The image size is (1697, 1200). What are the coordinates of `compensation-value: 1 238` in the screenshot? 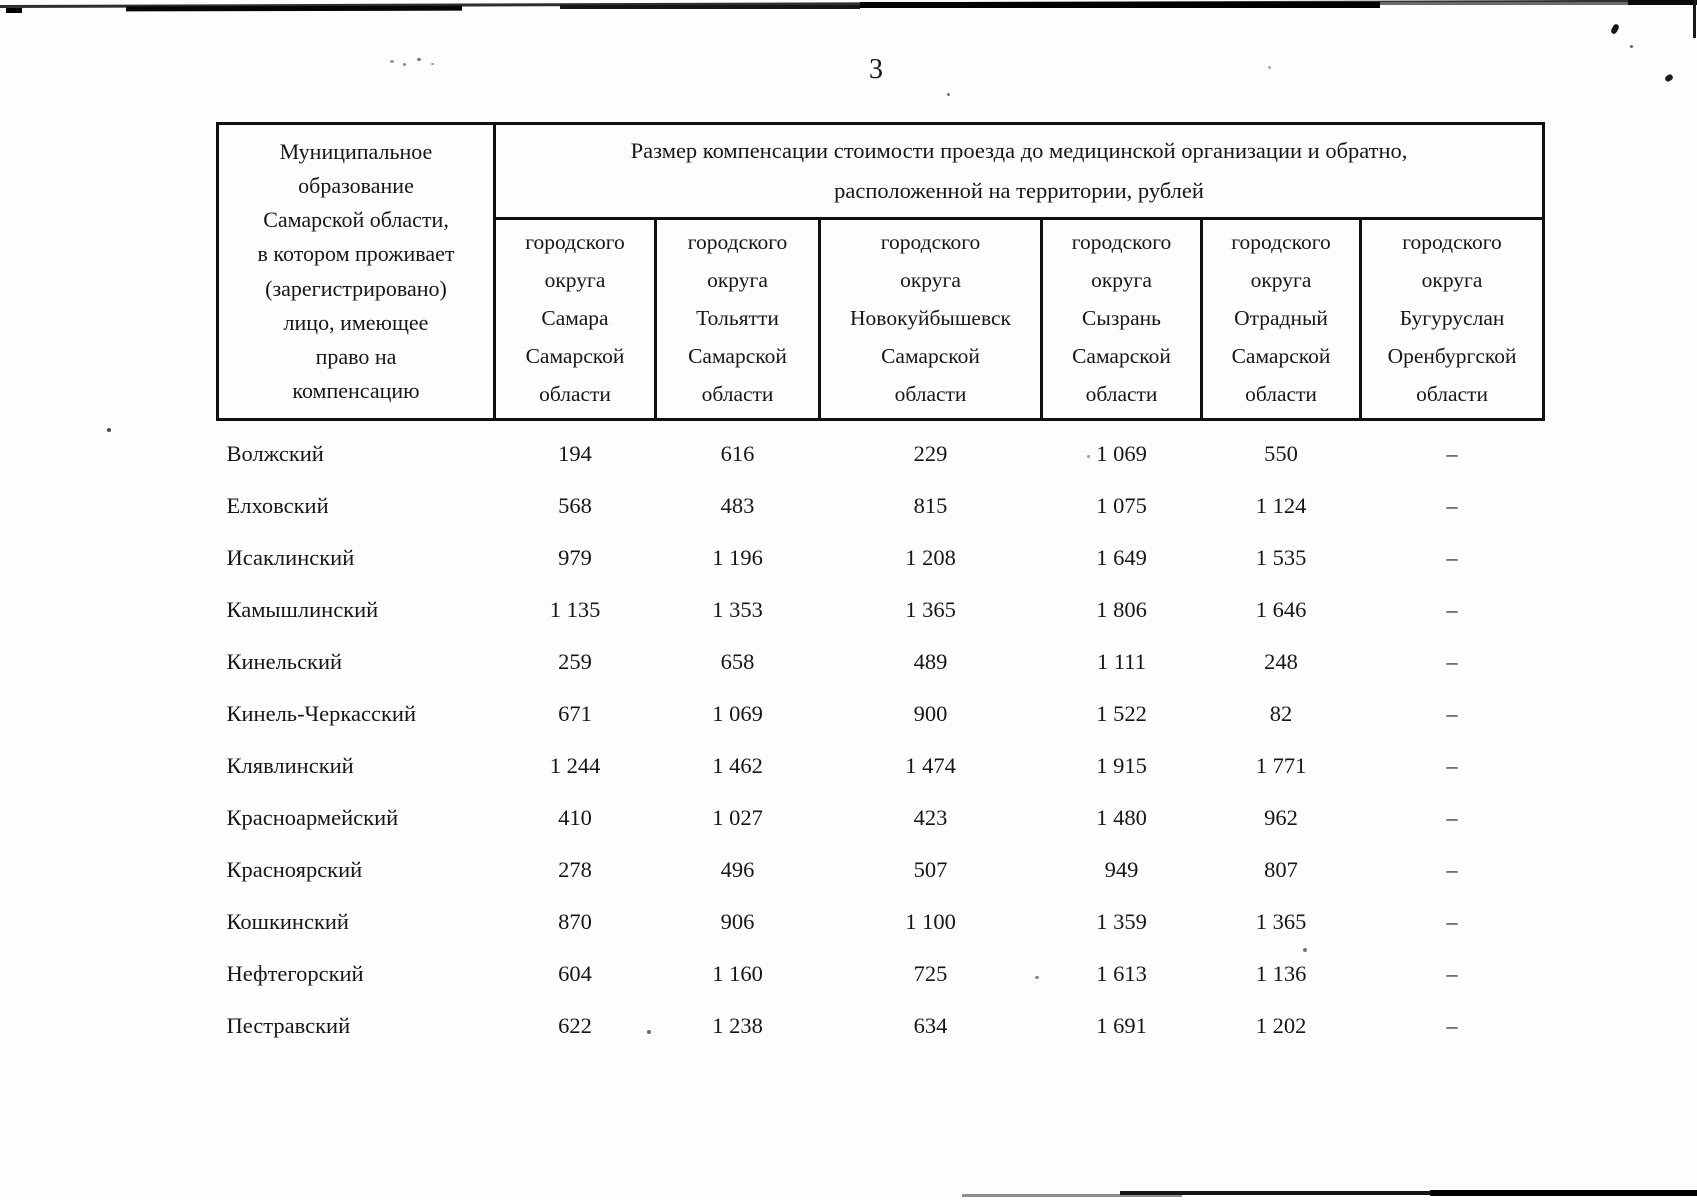 It's located at (737, 1025).